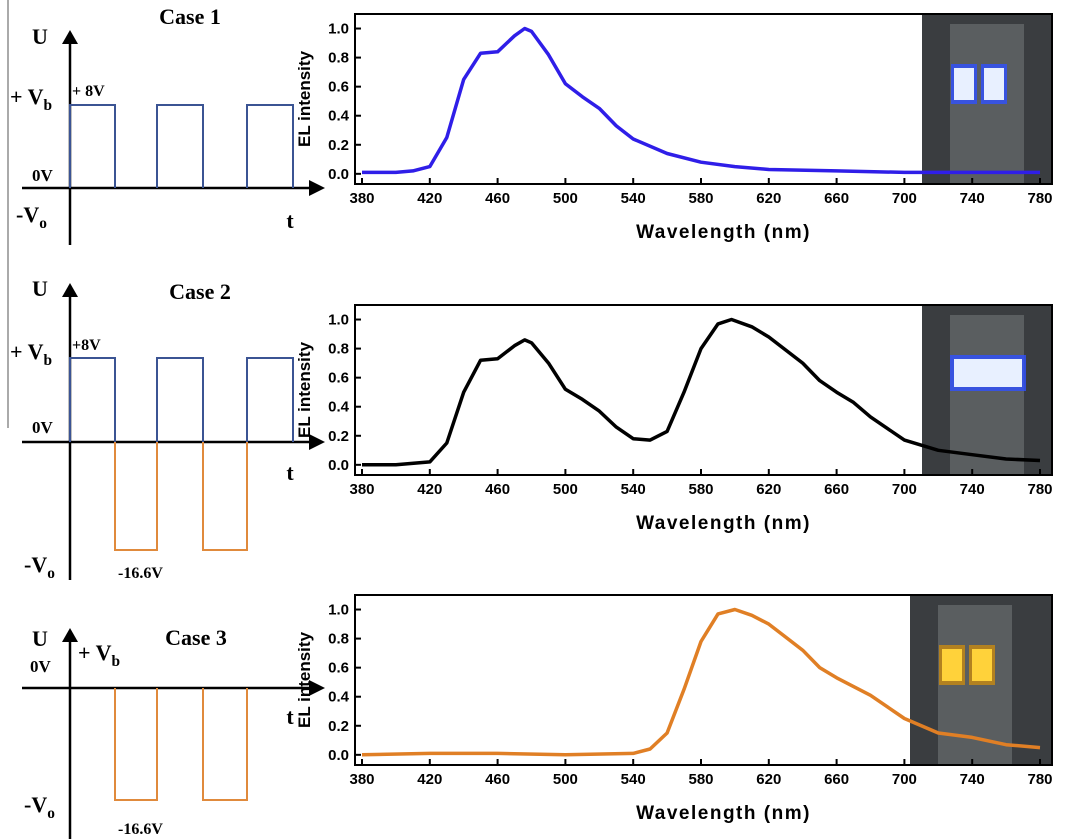  What do you see at coordinates (304, 389) in the screenshot?
I see `y-axis-title: EL intensity` at bounding box center [304, 389].